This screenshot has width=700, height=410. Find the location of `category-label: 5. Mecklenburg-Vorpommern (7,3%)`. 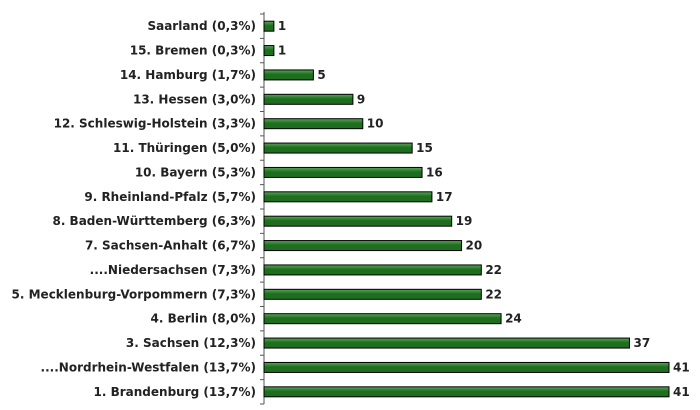

category-label: 5. Mecklenburg-Vorpommern (7,3%) is located at coordinates (134, 294).